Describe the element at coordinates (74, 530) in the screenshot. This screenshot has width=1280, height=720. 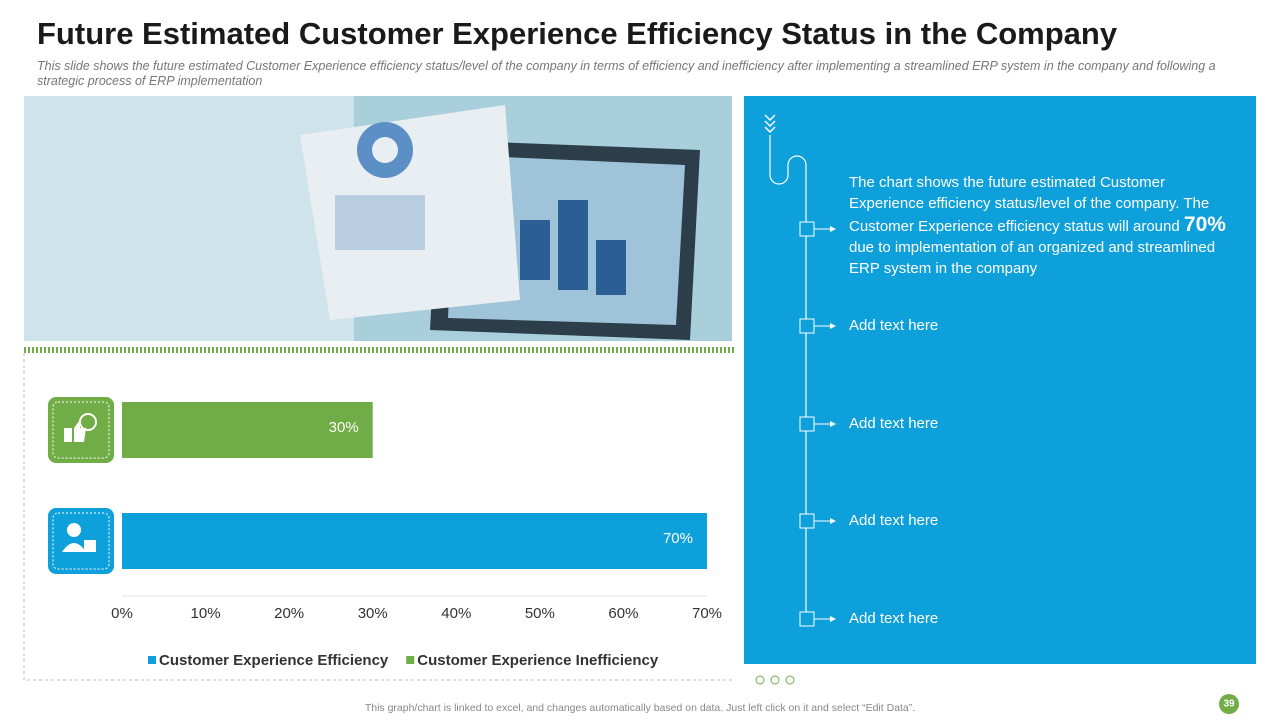
I see `icon-head` at that location.